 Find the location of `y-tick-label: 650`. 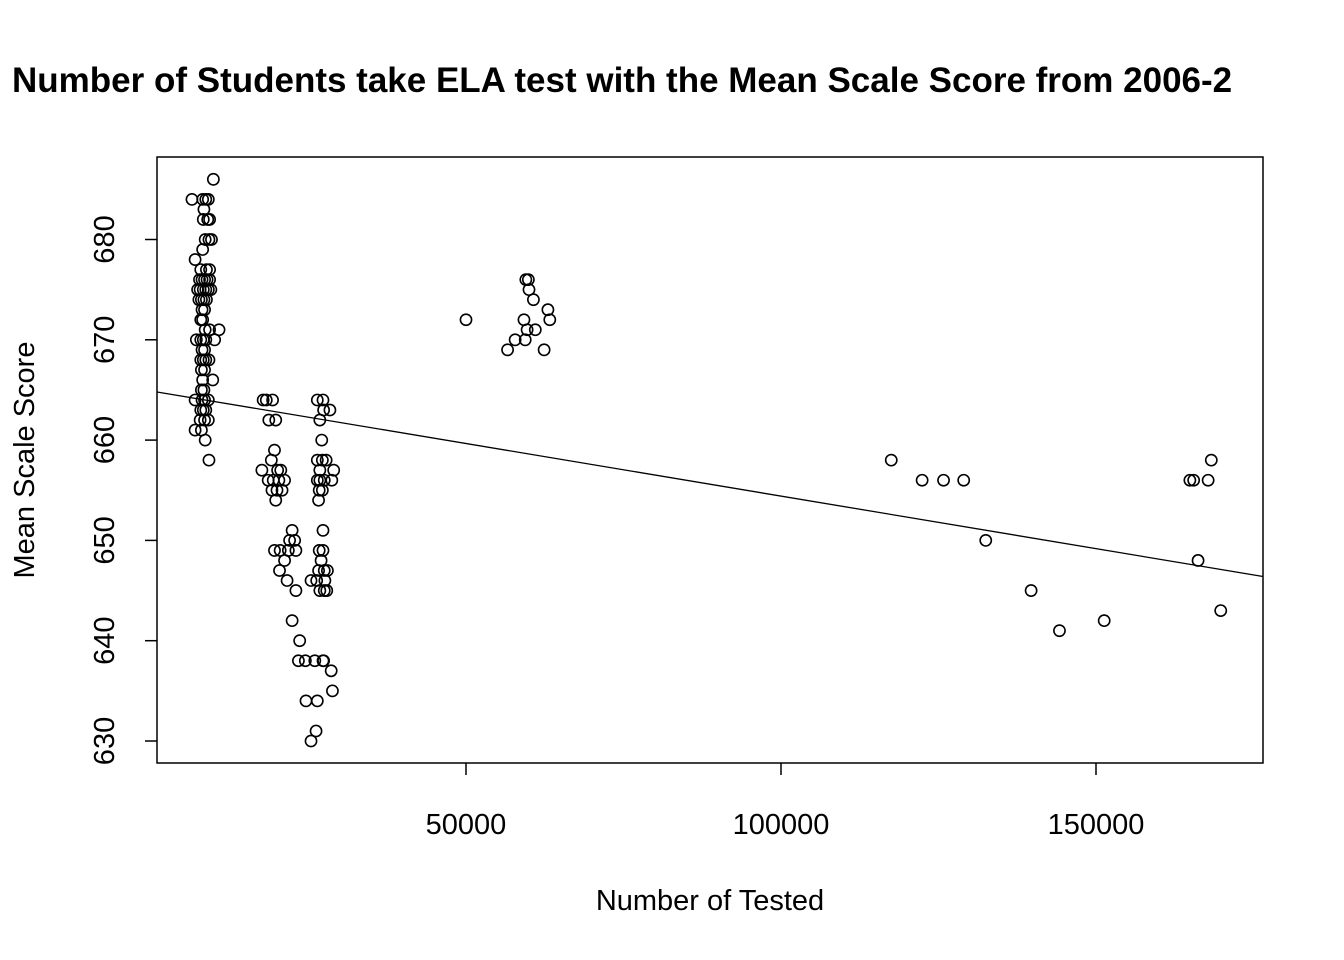

y-tick-label: 650 is located at coordinates (105, 540).